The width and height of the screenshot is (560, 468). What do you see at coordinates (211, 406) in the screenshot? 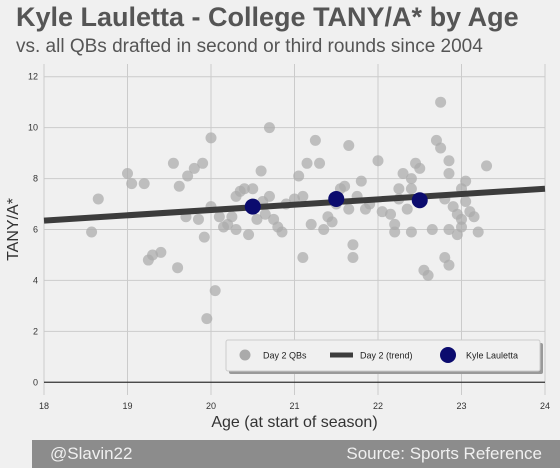
I see `x-tick-label: 20` at bounding box center [211, 406].